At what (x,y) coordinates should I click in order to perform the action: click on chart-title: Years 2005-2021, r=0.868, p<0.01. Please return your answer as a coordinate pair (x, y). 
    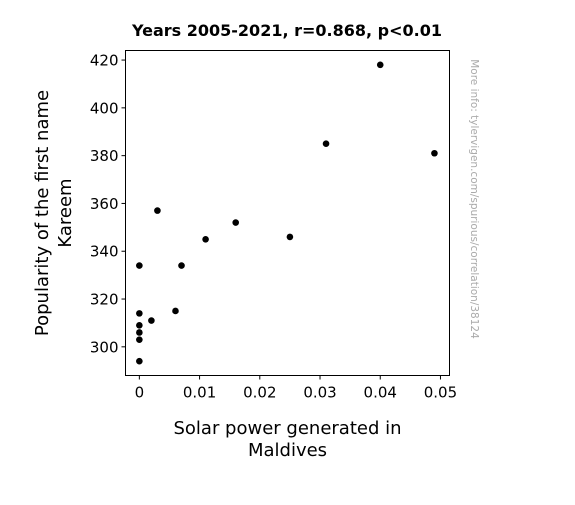
    Looking at the image, I should click on (286, 30).